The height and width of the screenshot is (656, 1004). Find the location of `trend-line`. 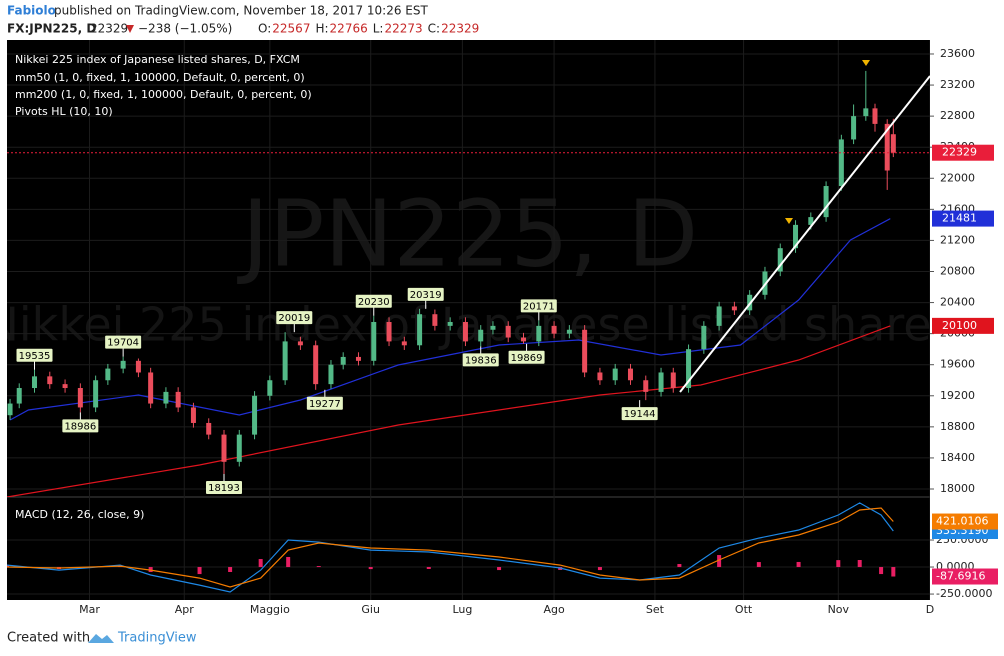

trend-line is located at coordinates (805, 234).